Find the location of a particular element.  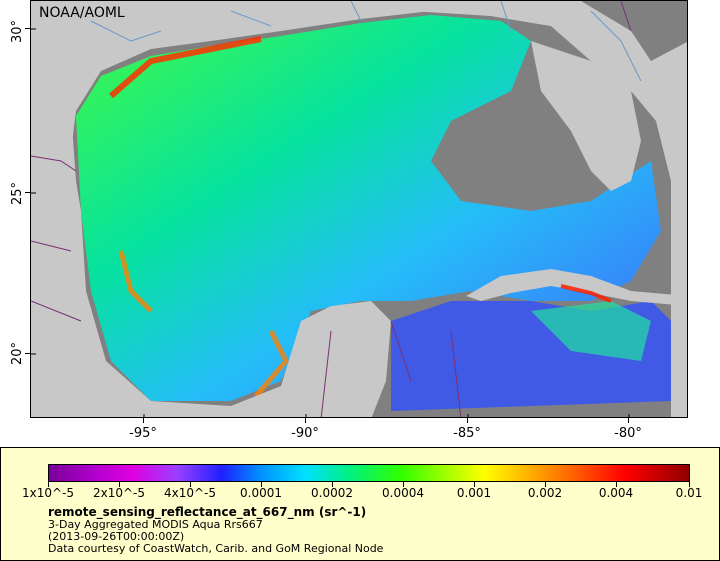

lat-label-20: 20° is located at coordinates (17, 354).